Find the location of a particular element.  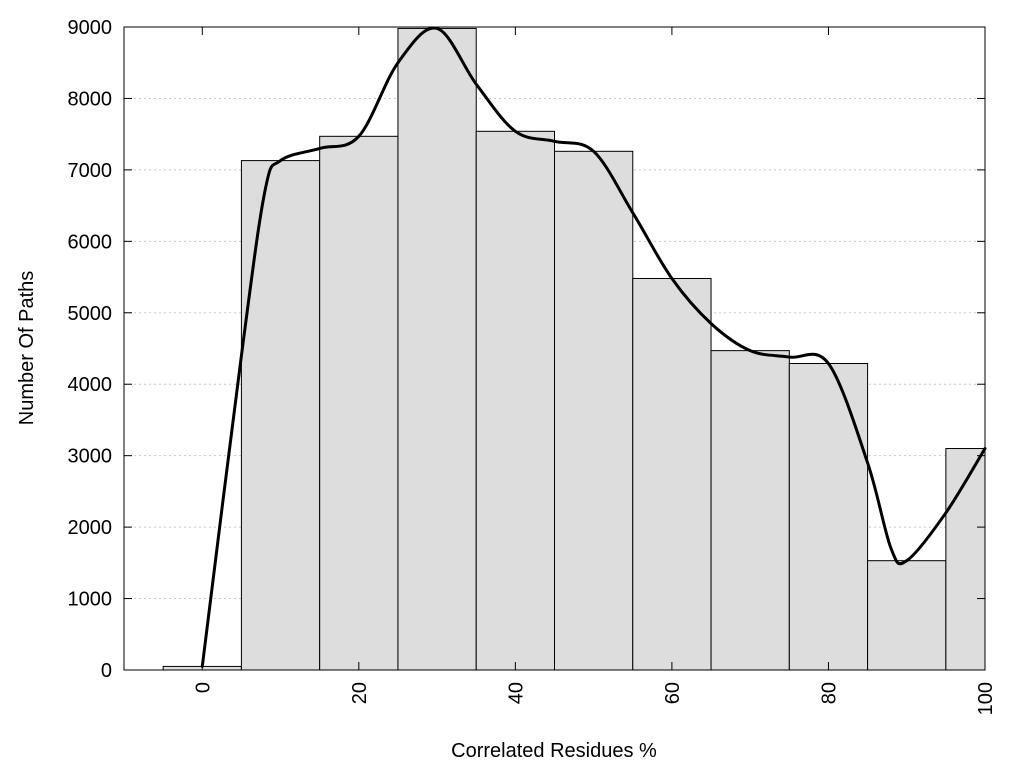

y-tick-label-5: 5000 is located at coordinates (90, 314).